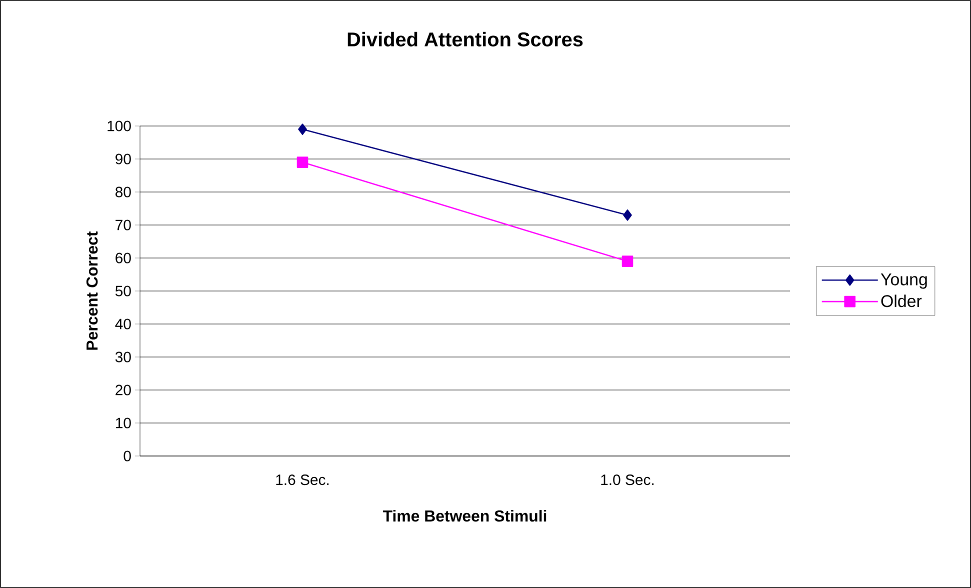 The width and height of the screenshot is (971, 588). Describe the element at coordinates (901, 301) in the screenshot. I see `legend-label: Older` at that location.